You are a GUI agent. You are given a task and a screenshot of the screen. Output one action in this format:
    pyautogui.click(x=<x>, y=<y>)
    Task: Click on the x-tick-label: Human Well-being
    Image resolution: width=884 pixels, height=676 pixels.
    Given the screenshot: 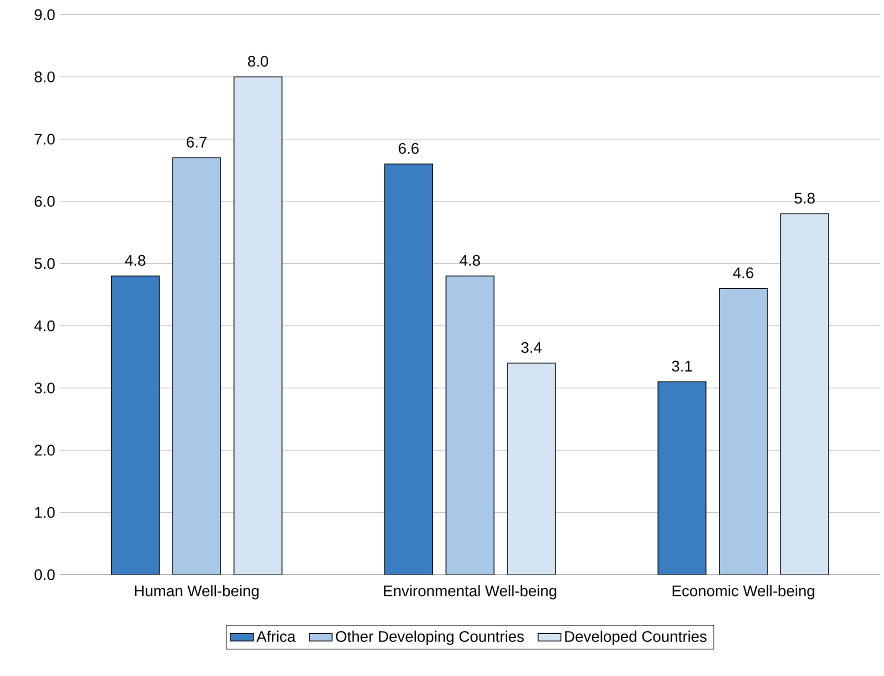 What is the action you would take?
    pyautogui.click(x=197, y=592)
    